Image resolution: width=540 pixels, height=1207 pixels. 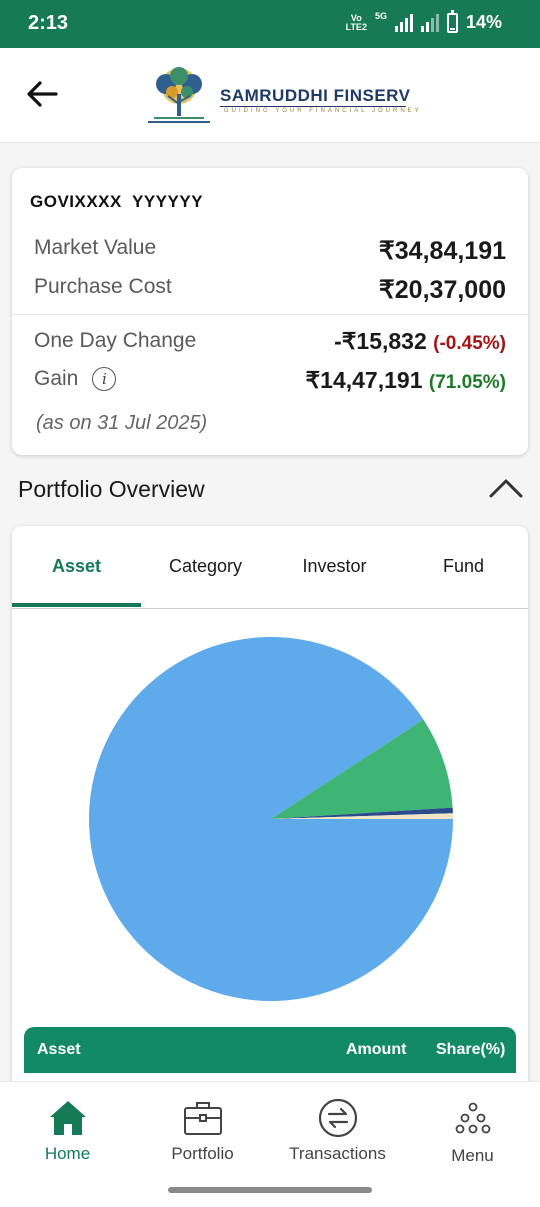 What do you see at coordinates (103, 286) in the screenshot?
I see `purchase-cost-label: Purchase Cost` at bounding box center [103, 286].